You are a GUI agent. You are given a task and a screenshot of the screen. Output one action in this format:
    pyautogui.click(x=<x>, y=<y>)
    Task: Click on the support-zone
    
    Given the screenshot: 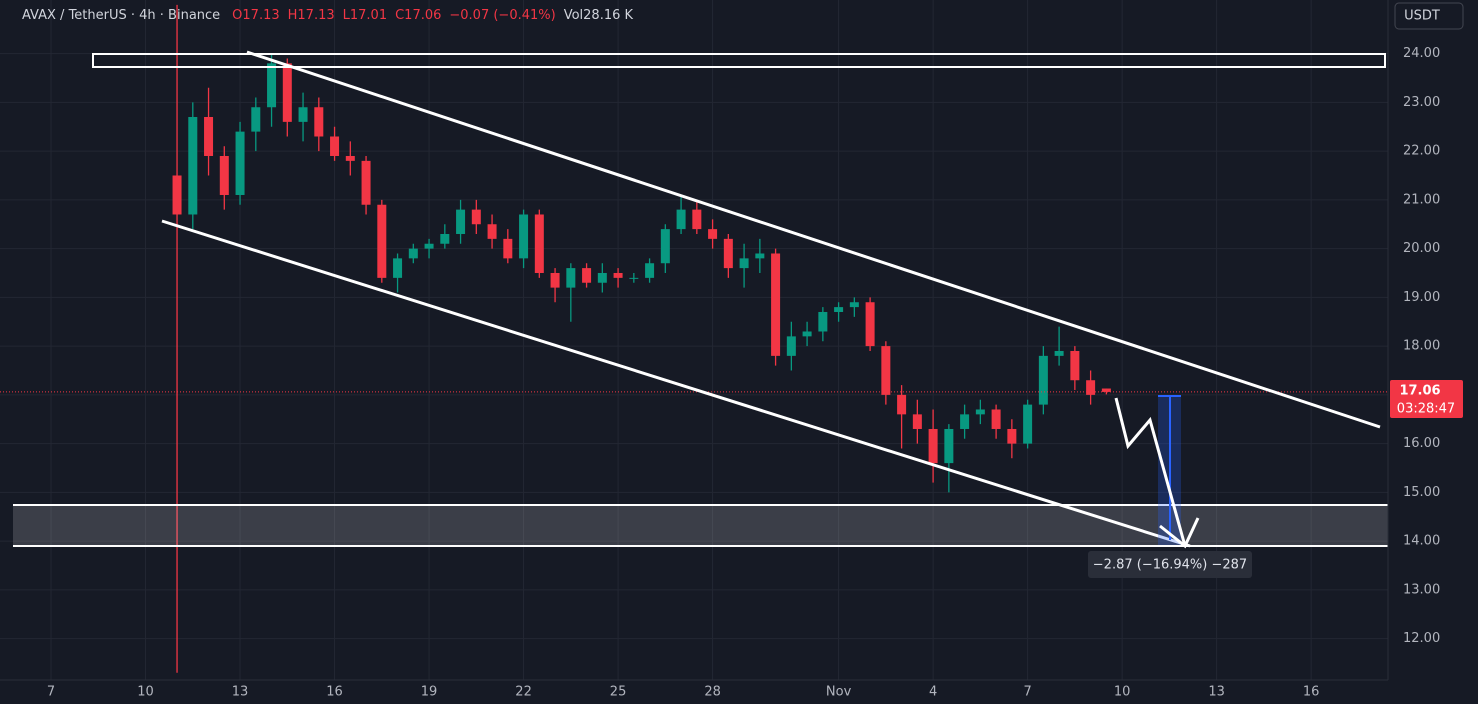 What is the action you would take?
    pyautogui.click(x=700, y=525)
    